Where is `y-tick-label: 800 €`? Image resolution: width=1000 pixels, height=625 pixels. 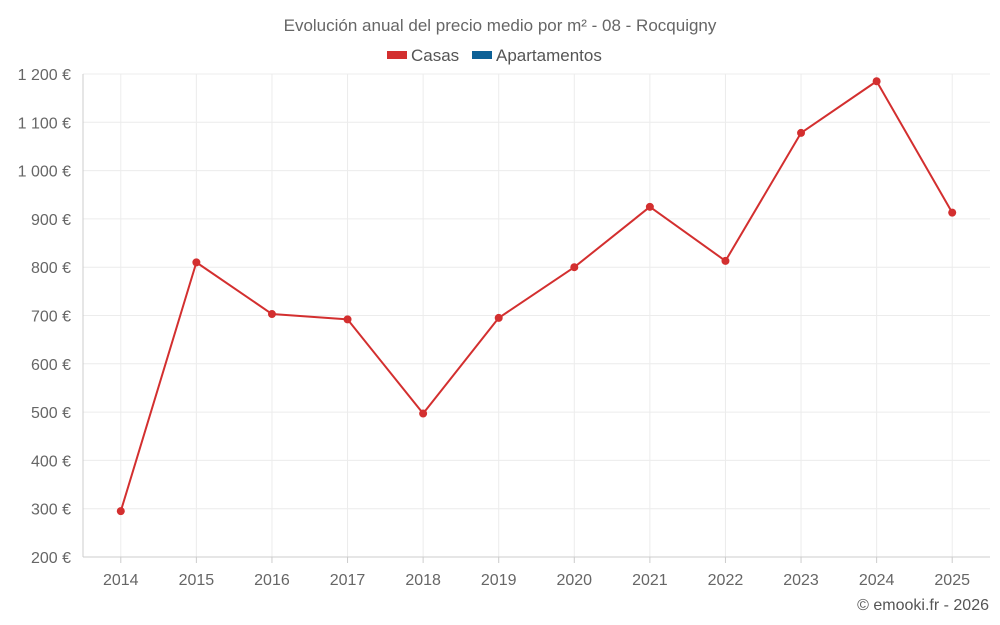
y-tick-label: 800 € is located at coordinates (51, 268).